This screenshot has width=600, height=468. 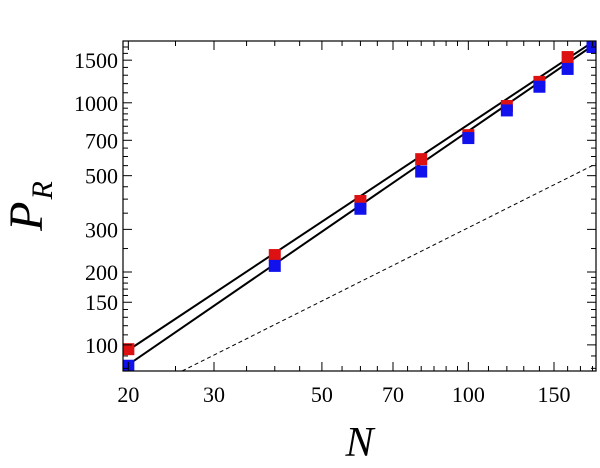 I want to click on y-tick-label: 1500, so click(x=96, y=60).